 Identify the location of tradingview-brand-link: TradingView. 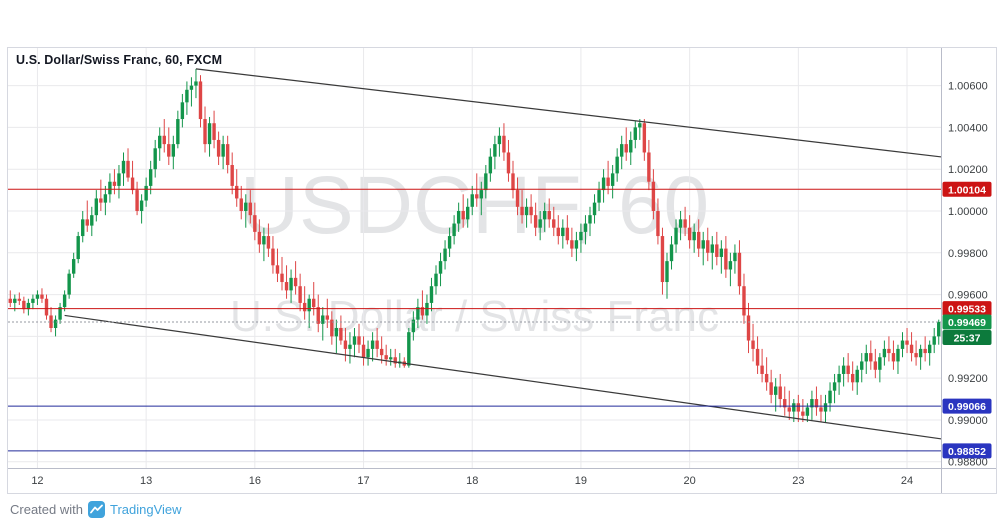
(145, 509).